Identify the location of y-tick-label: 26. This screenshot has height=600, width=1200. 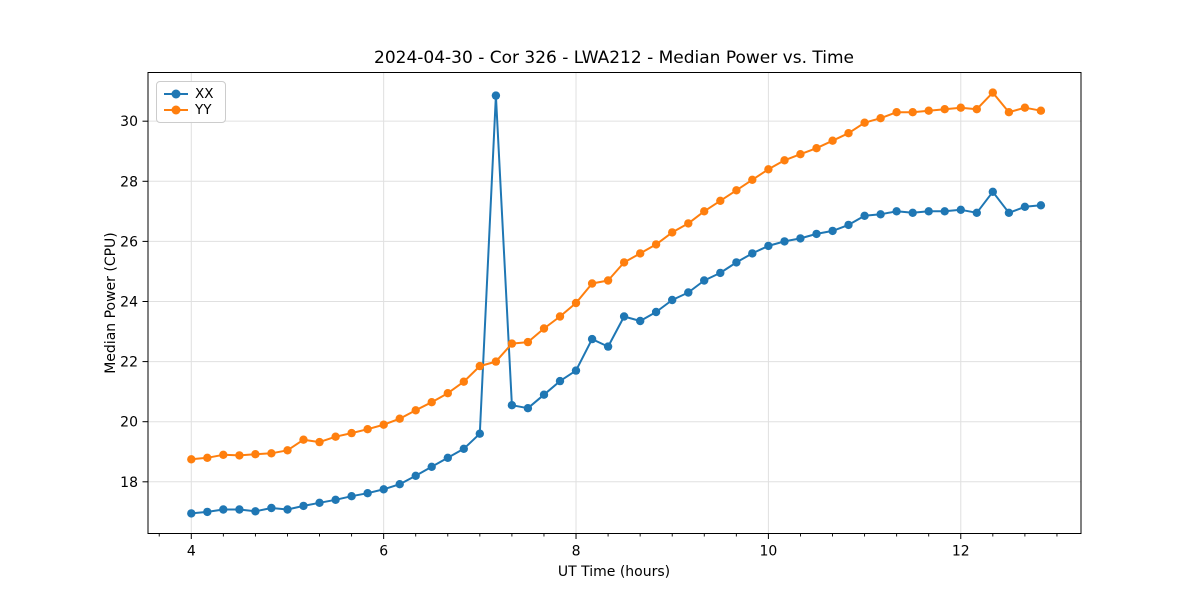
(129, 242).